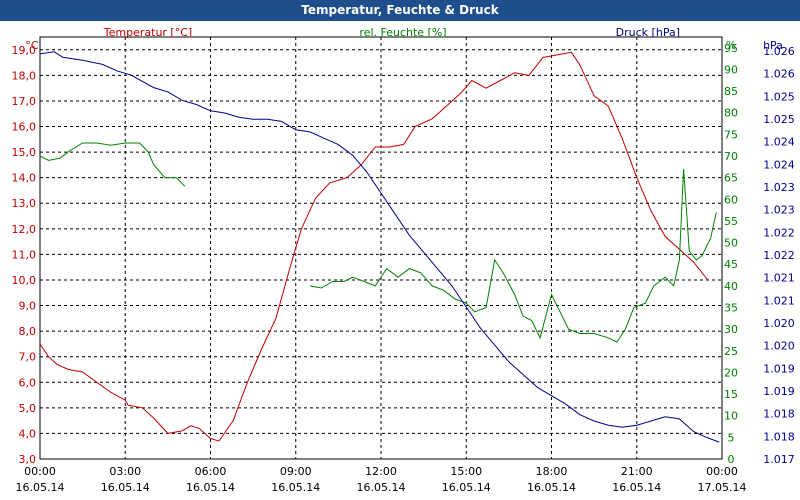  Describe the element at coordinates (28, 382) in the screenshot. I see `temperature-tick-label: 6,0` at that location.